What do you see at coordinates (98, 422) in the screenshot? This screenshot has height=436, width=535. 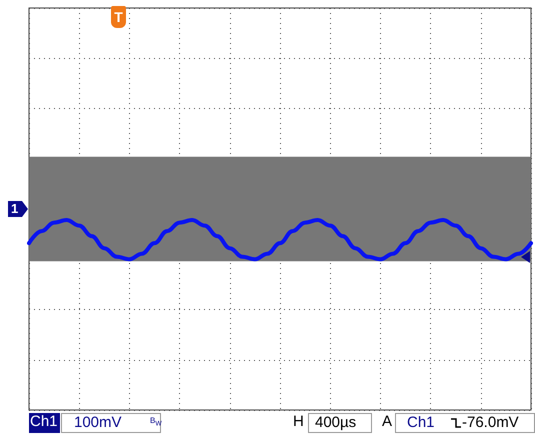 I see `text: 100mV` at bounding box center [98, 422].